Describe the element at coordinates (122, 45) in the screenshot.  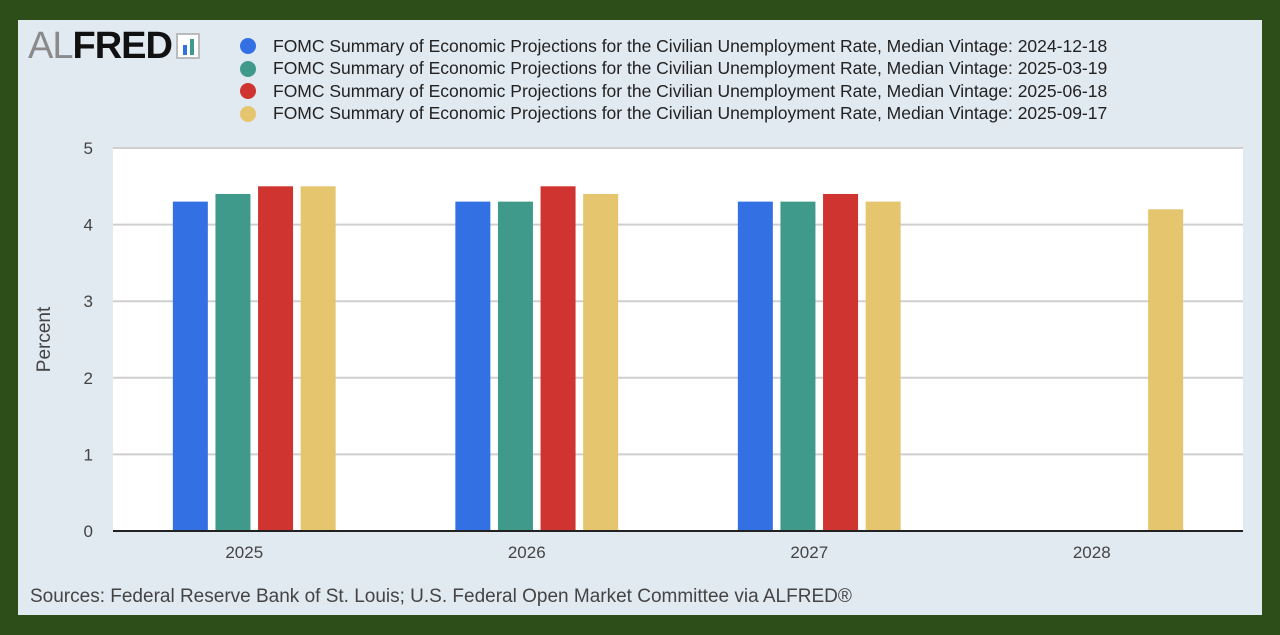
I see `logo-fred: FRED` at that location.